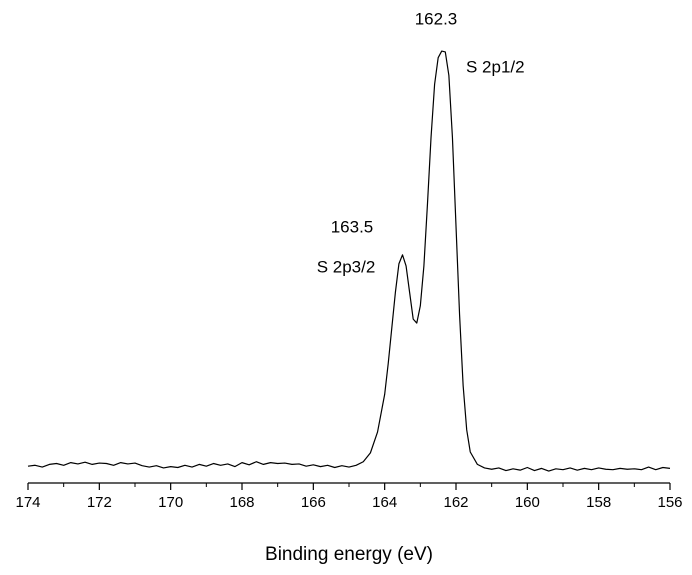  I want to click on x-tick-label: 164, so click(384, 502).